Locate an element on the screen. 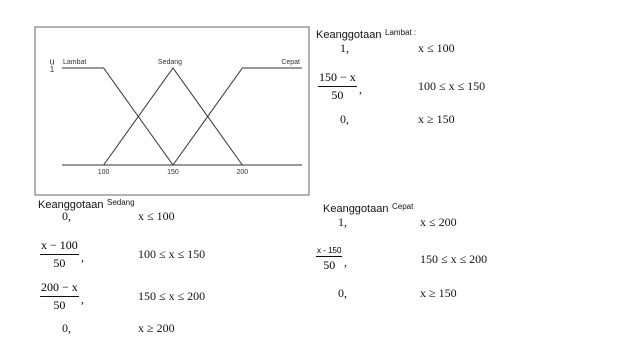  fraction: 150 − x 50 is located at coordinates (337, 86).